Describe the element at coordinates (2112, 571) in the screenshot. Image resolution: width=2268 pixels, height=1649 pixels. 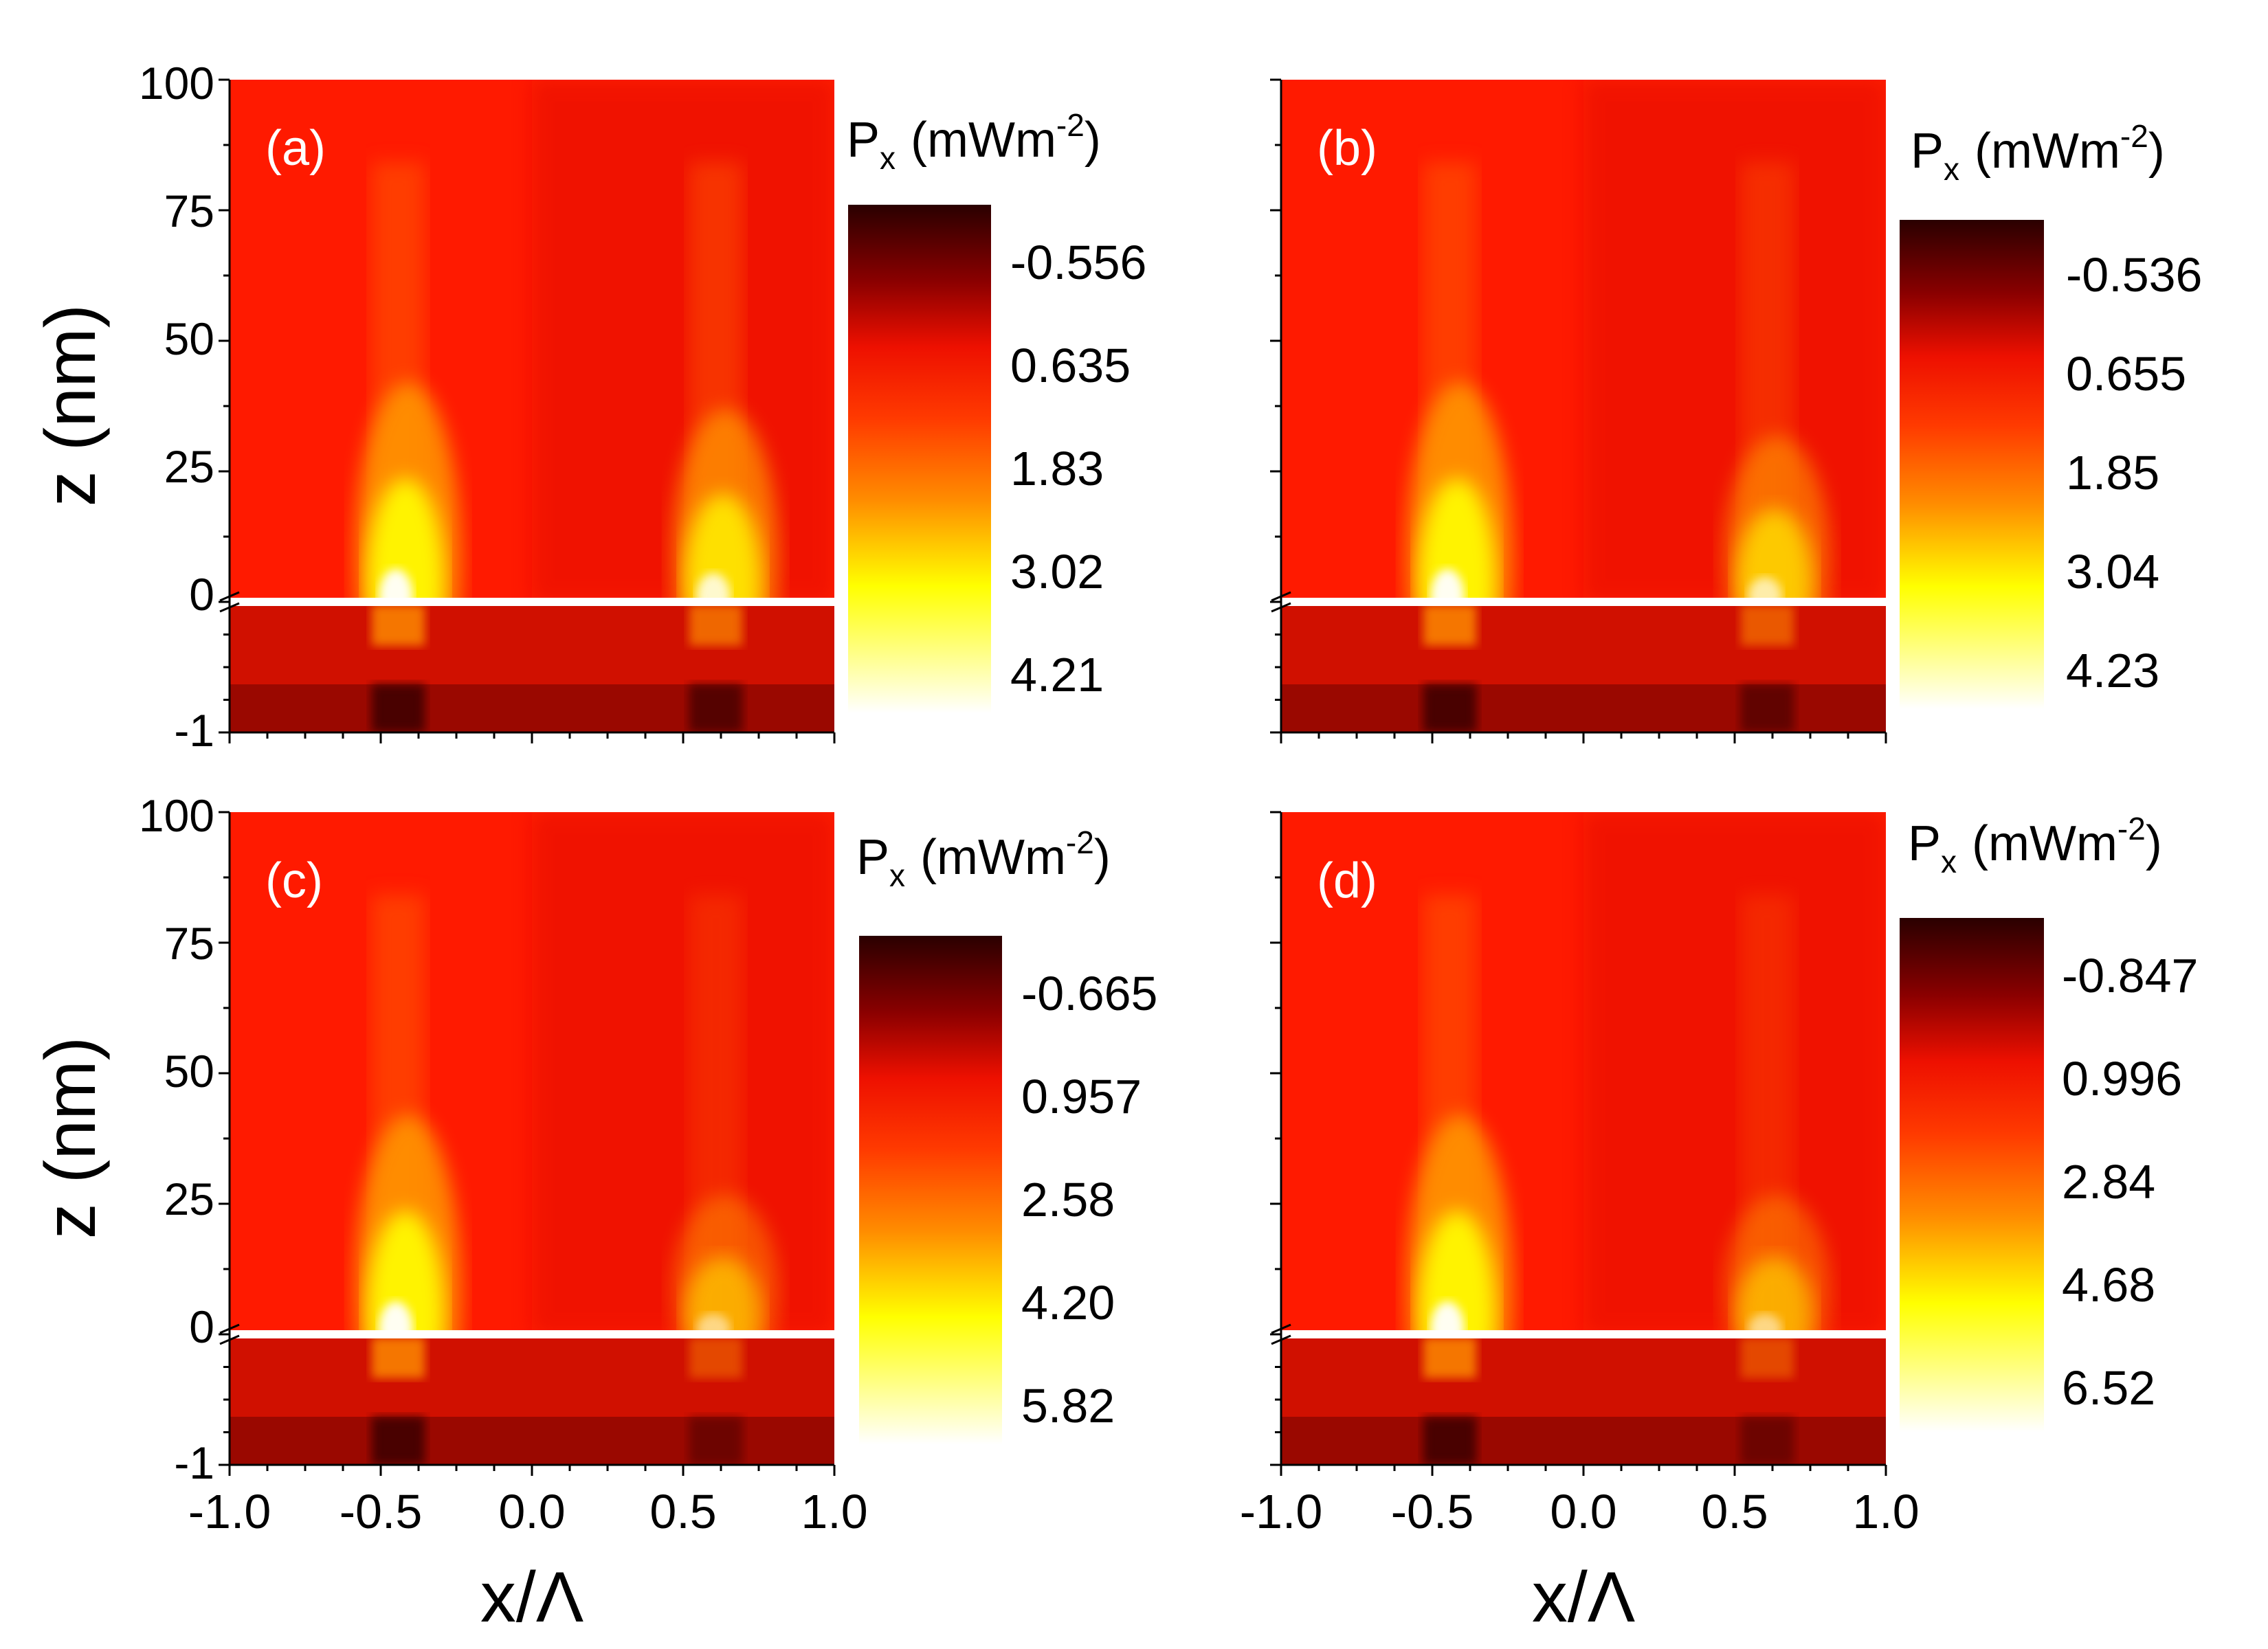
I see `colorbar-tick-label: 3.04` at that location.